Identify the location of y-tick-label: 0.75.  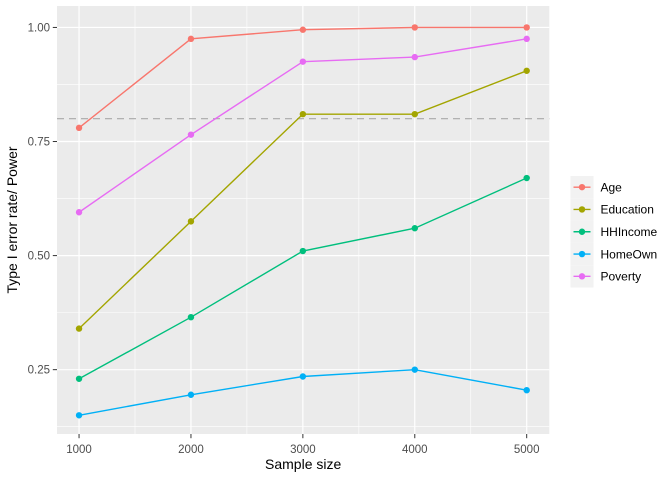
(39, 143).